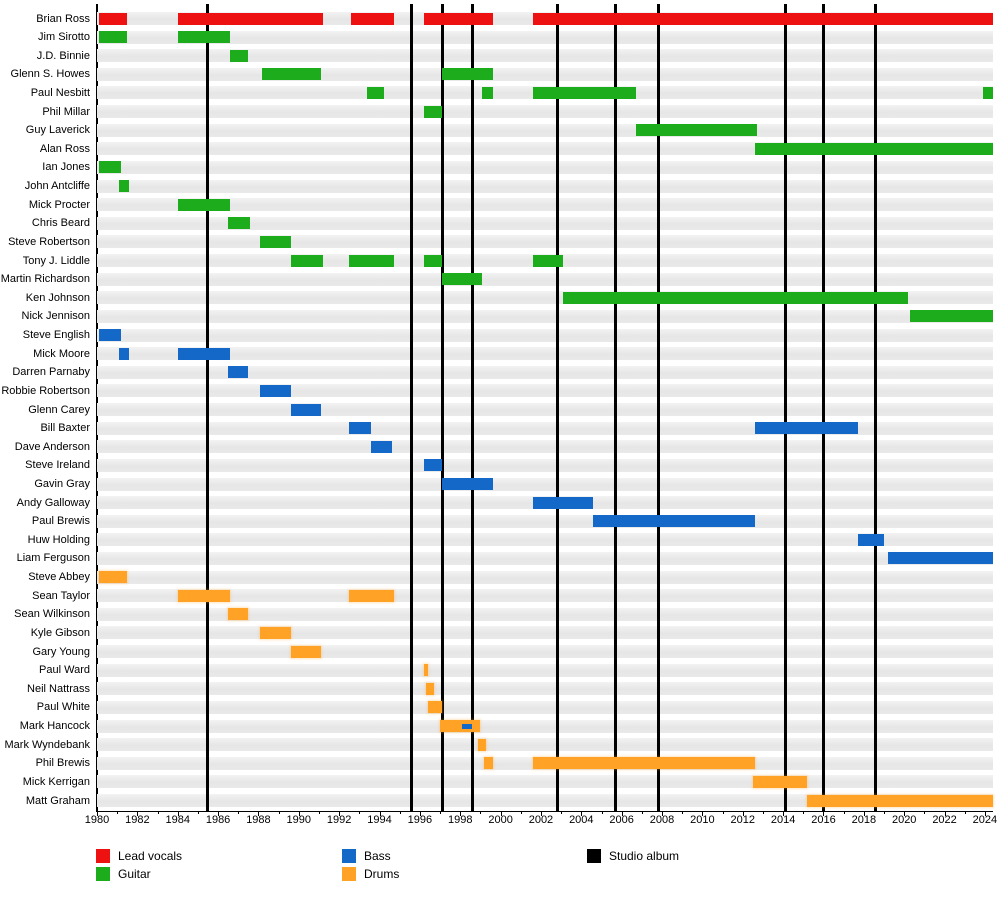 This screenshot has width=1000, height=908. Describe the element at coordinates (59, 204) in the screenshot. I see `member-label: Mick Procter` at that location.